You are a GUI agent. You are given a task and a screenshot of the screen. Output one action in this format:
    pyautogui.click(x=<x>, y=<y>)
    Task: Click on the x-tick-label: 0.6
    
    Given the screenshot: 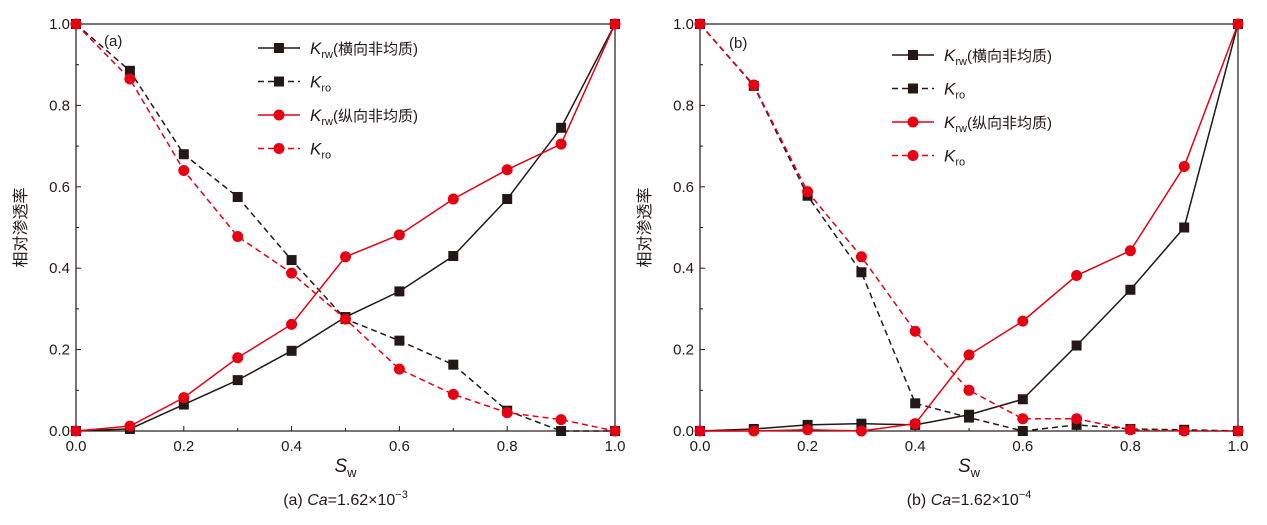 What is the action you would take?
    pyautogui.click(x=399, y=446)
    